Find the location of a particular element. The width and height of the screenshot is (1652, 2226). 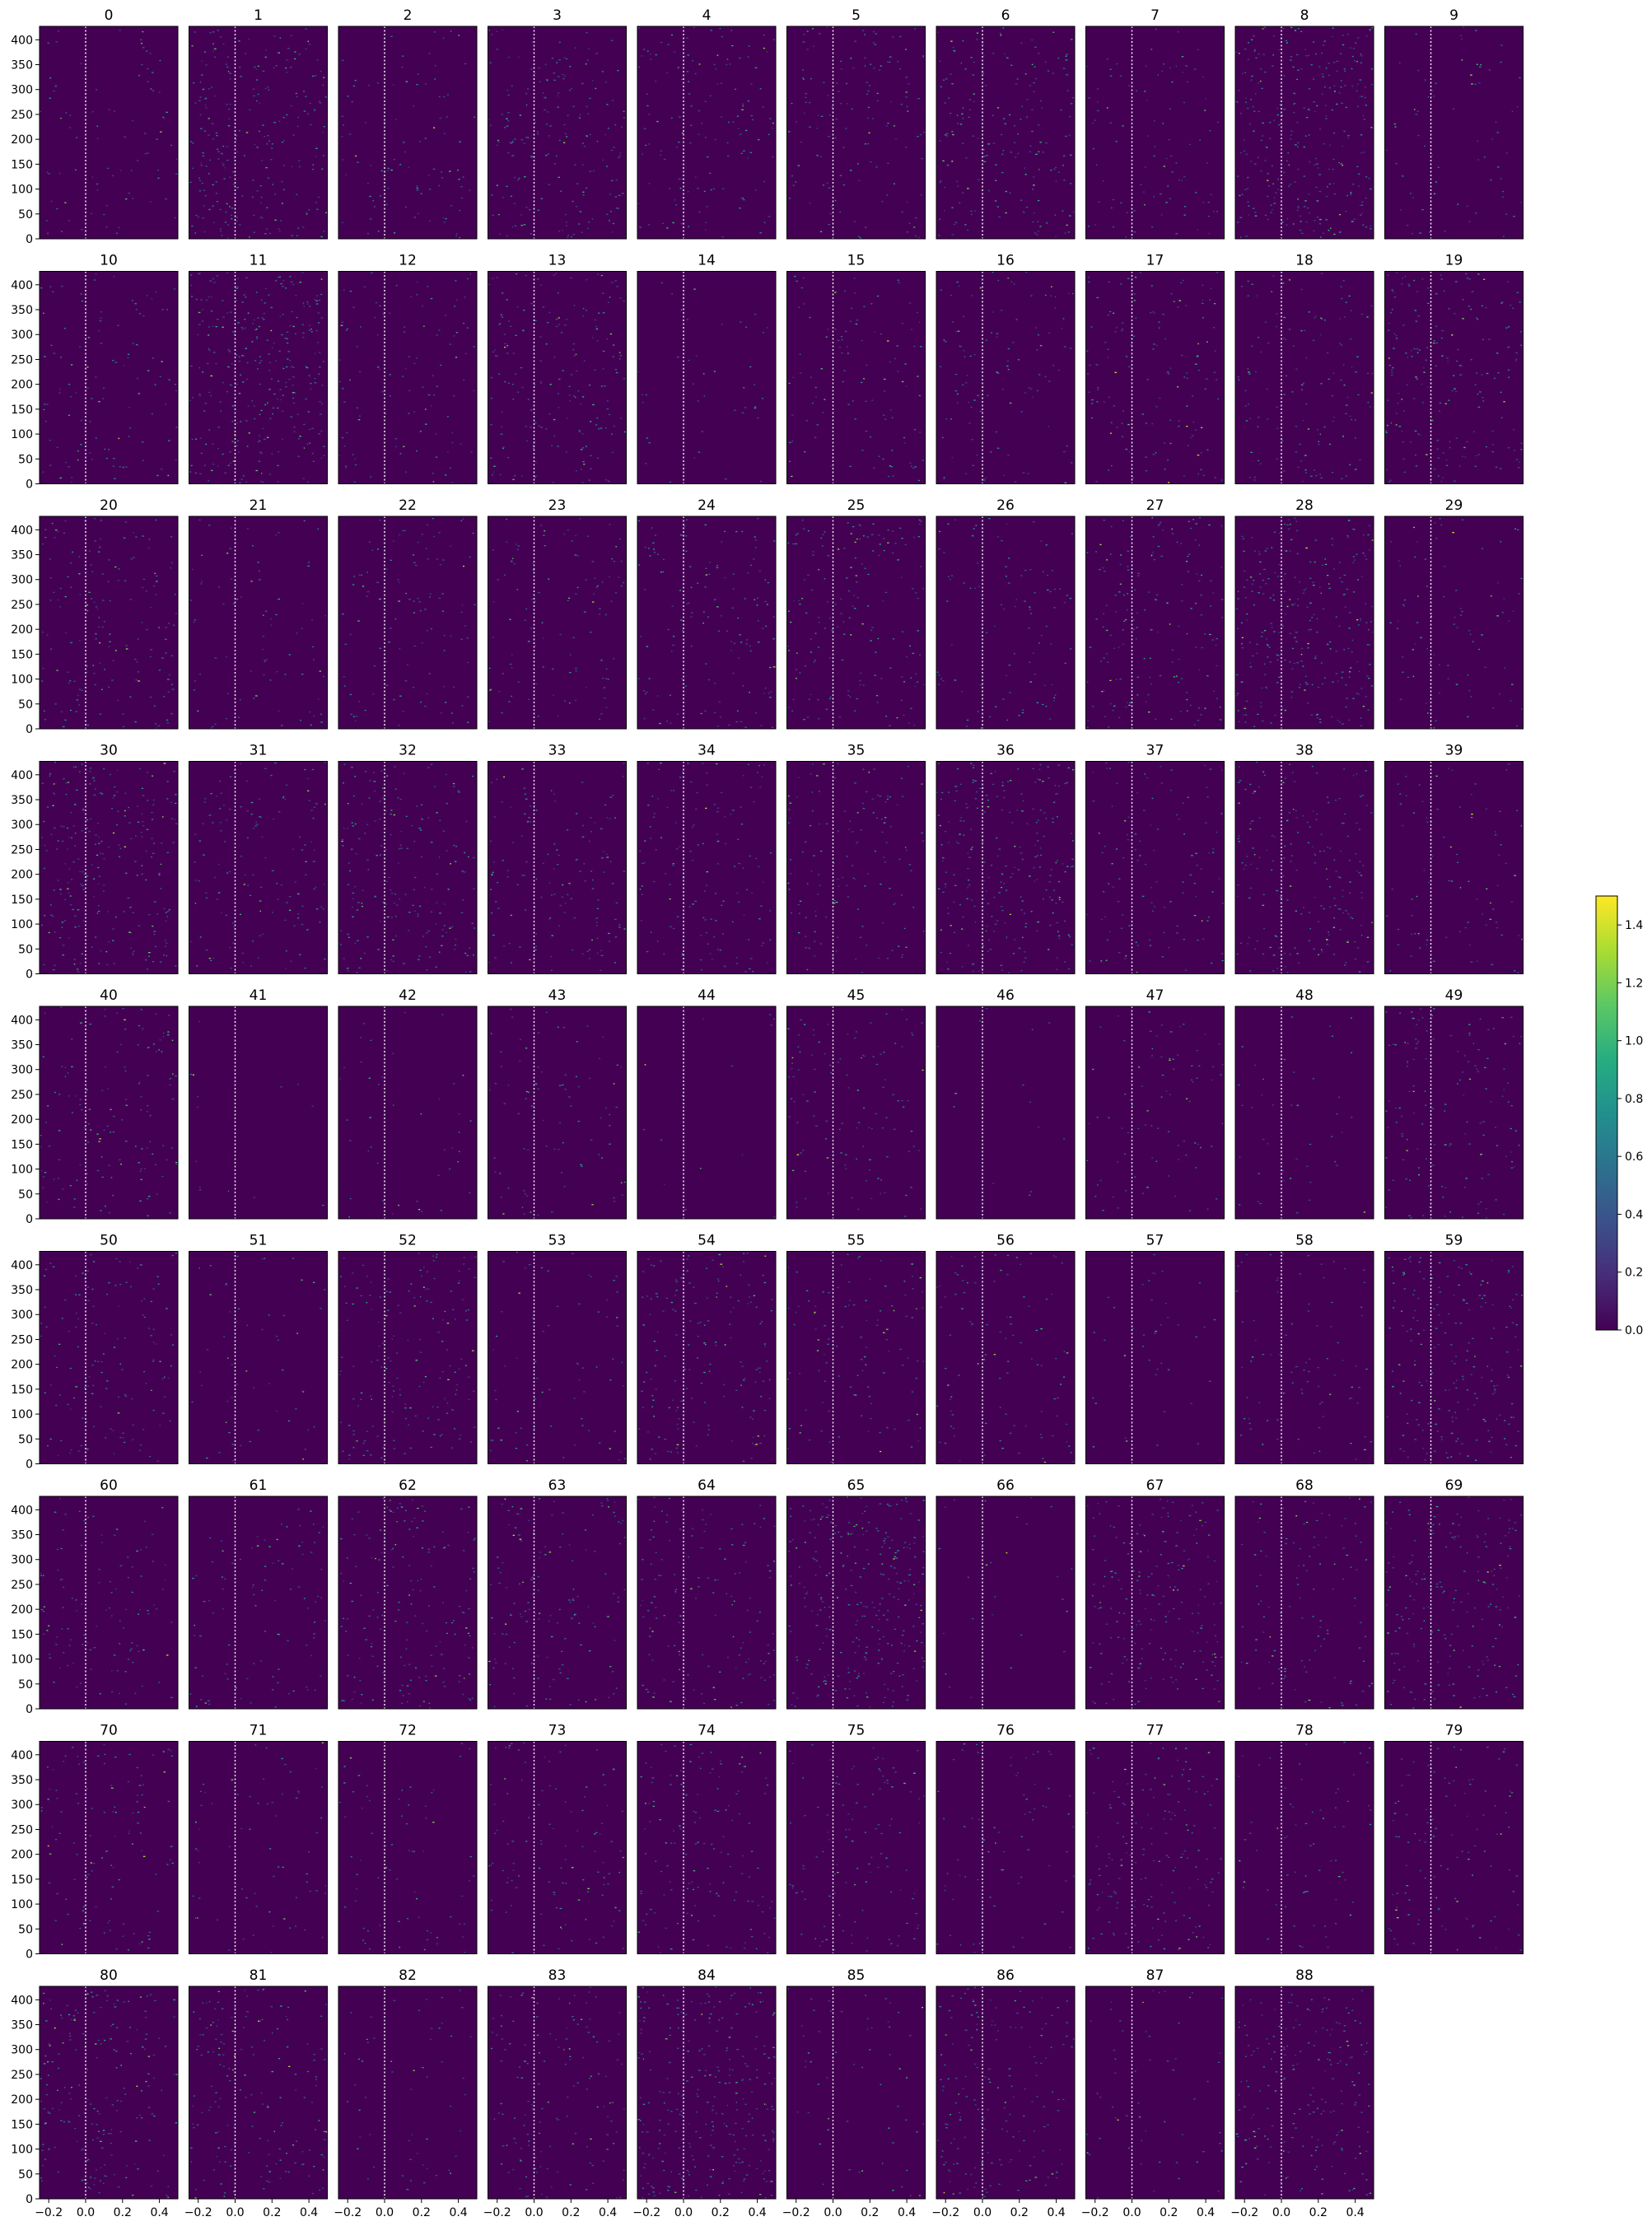

panel-61: 61 is located at coordinates (258, 1593).